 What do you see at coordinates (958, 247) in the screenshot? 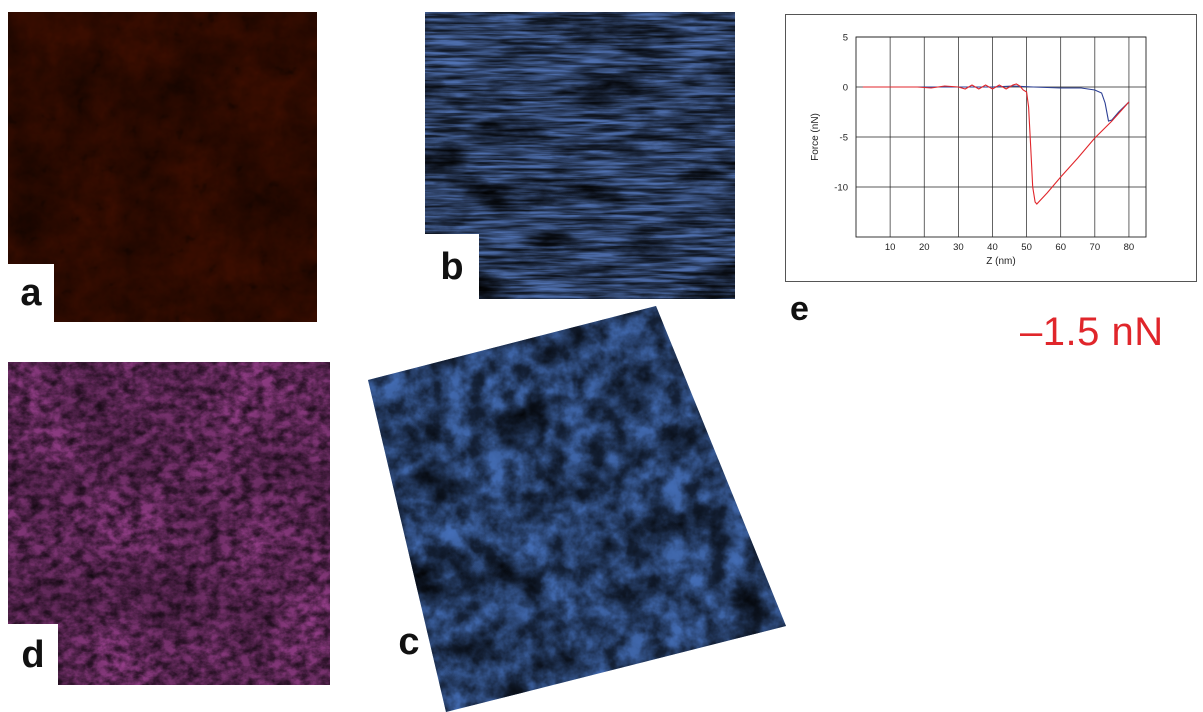
I see `x-tick-label: 30` at bounding box center [958, 247].